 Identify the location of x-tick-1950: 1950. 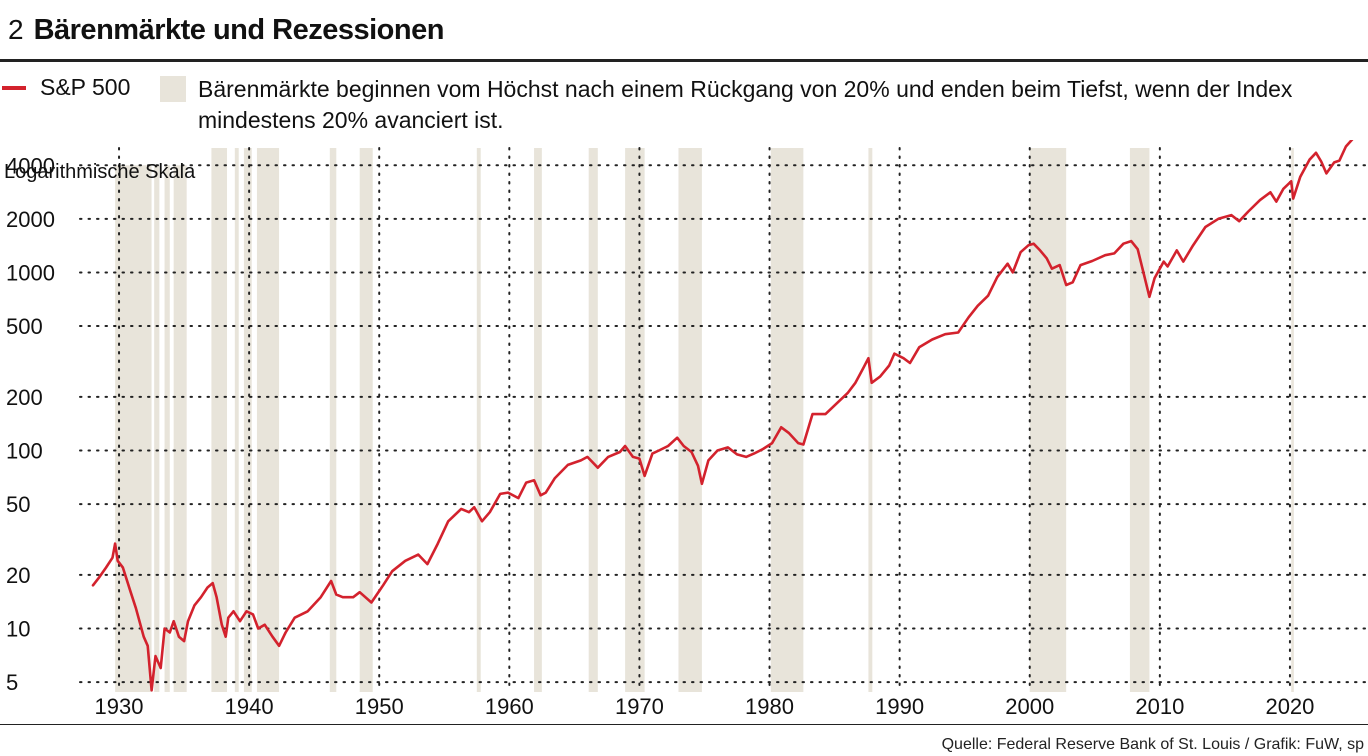
(379, 706).